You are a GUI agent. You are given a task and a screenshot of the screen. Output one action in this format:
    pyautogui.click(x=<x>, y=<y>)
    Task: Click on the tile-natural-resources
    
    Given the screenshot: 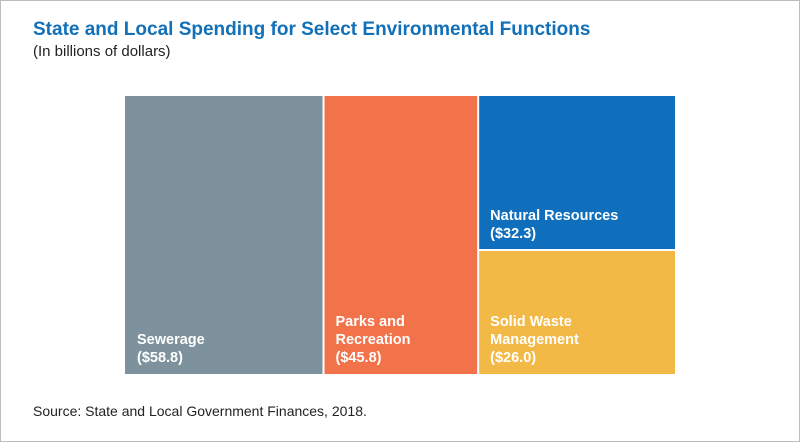 What is the action you would take?
    pyautogui.click(x=577, y=173)
    